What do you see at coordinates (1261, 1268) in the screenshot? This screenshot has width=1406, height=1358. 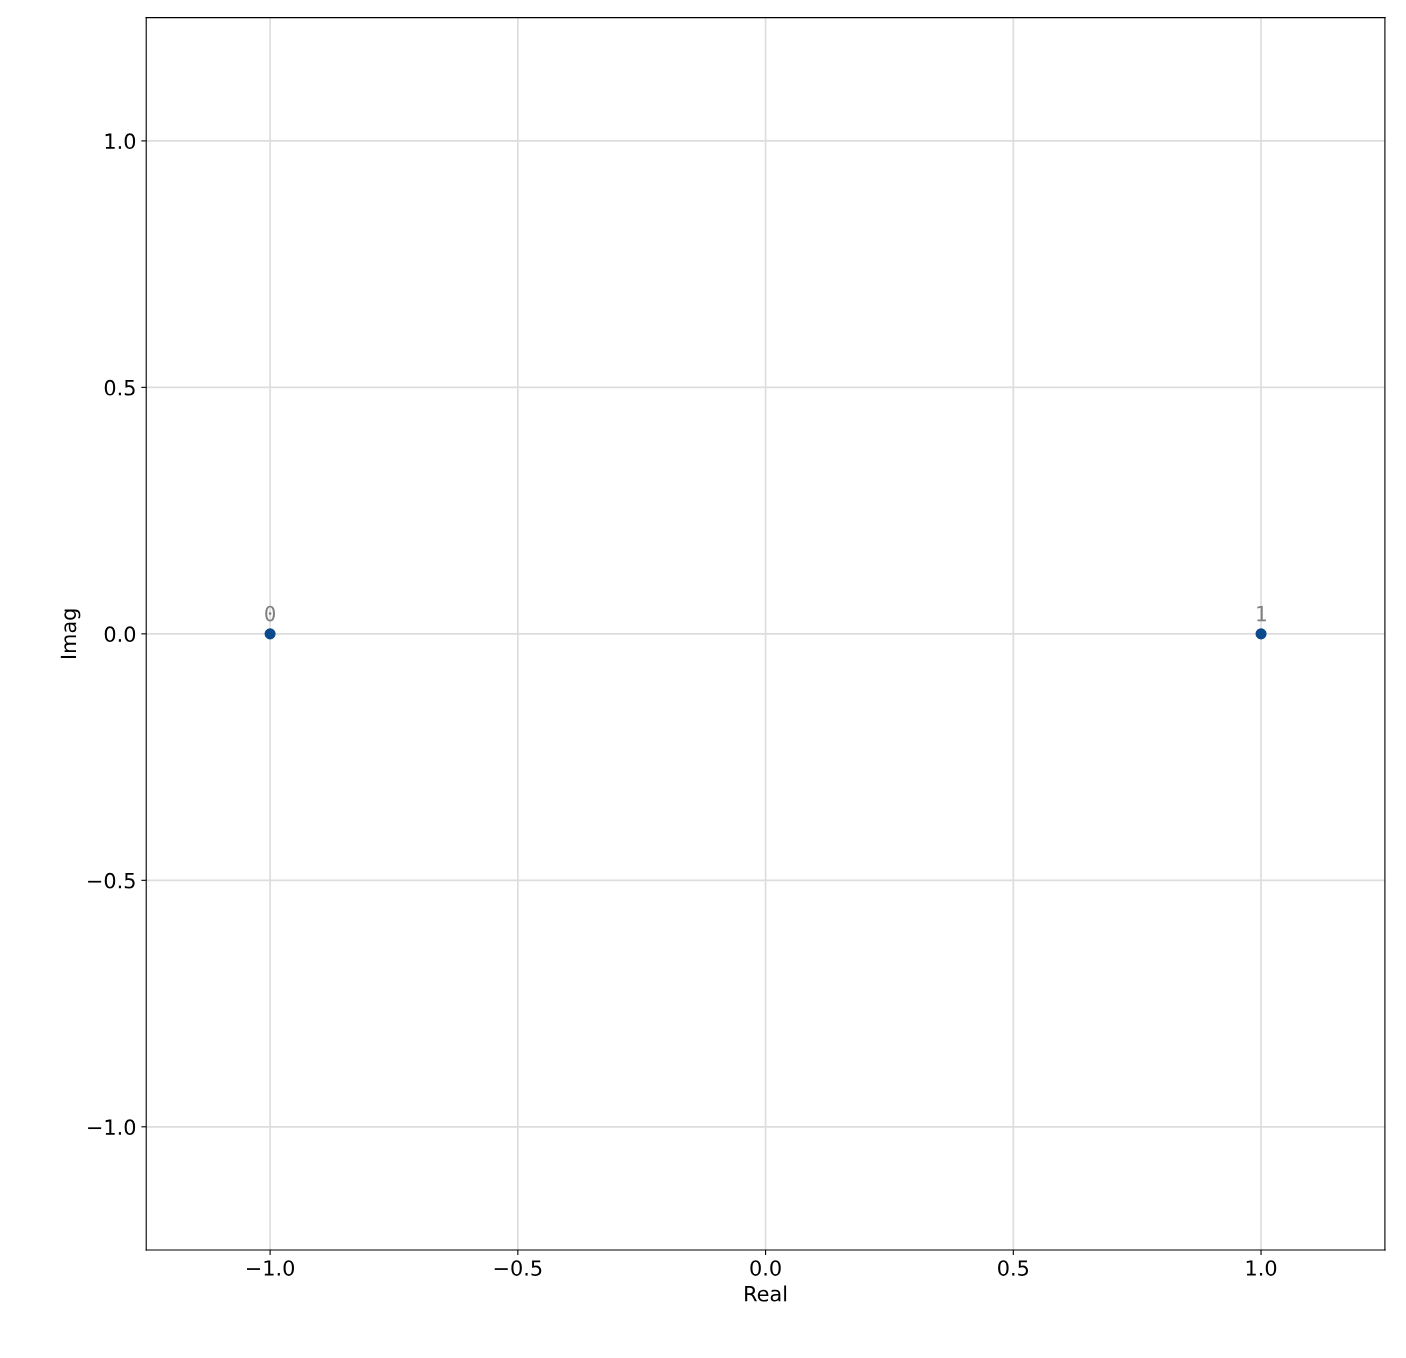 I see `x-tick-label: 1.0` at bounding box center [1261, 1268].